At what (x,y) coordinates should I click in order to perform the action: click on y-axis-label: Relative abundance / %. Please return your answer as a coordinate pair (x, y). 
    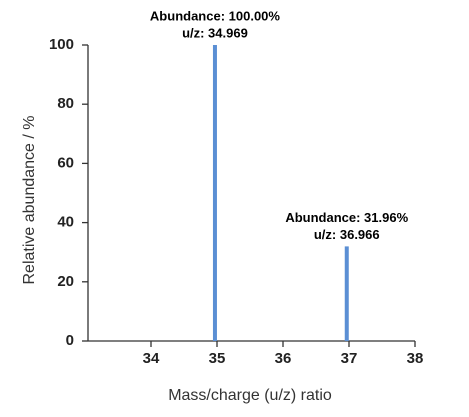
    Looking at the image, I should click on (29, 200).